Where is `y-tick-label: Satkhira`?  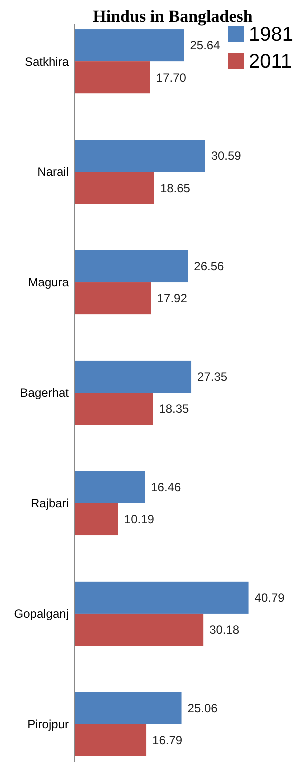 y-tick-label: Satkhira is located at coordinates (47, 61).